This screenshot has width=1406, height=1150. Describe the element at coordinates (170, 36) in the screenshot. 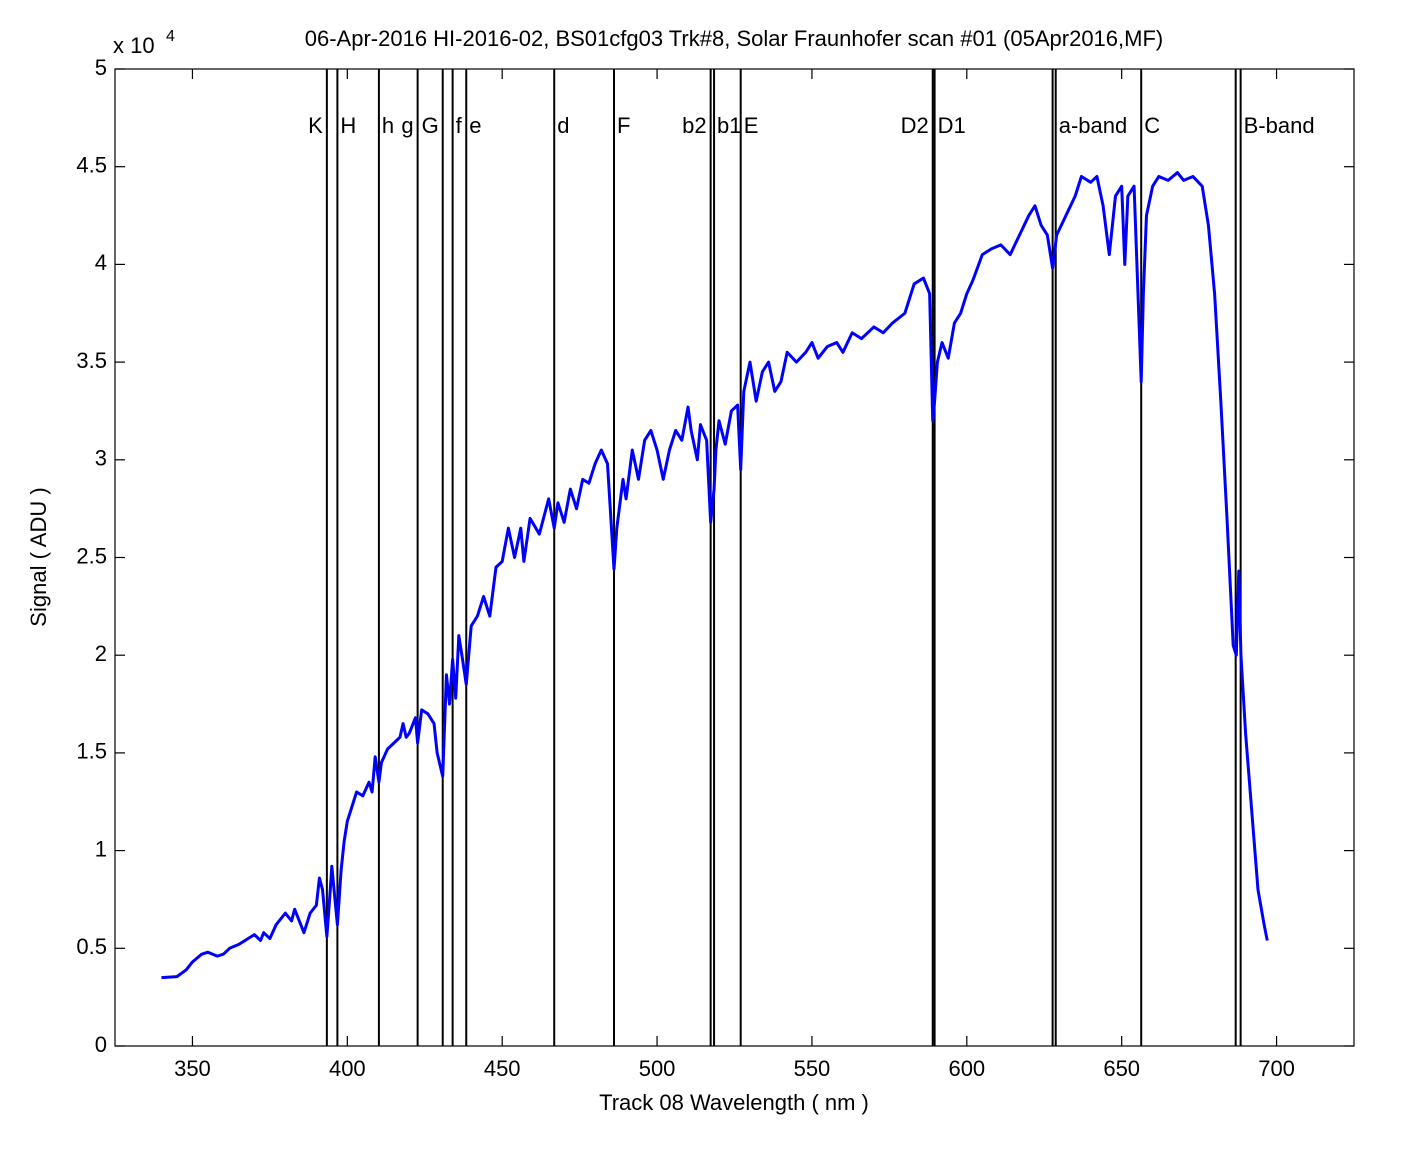

I see `y-exponent: 4` at that location.